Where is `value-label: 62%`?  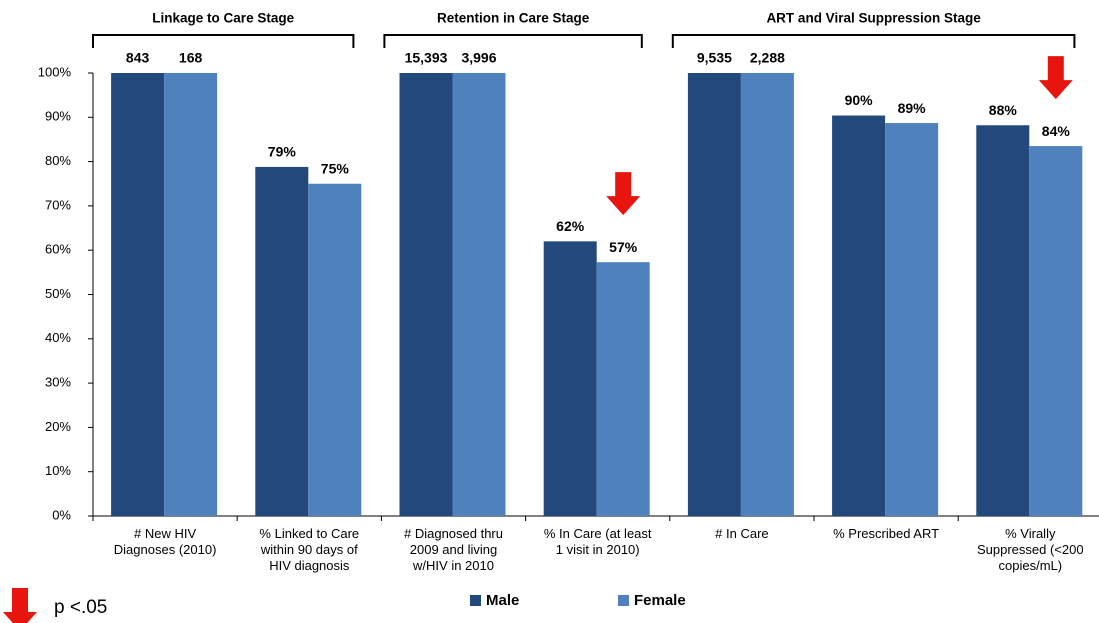
value-label: 62% is located at coordinates (570, 226).